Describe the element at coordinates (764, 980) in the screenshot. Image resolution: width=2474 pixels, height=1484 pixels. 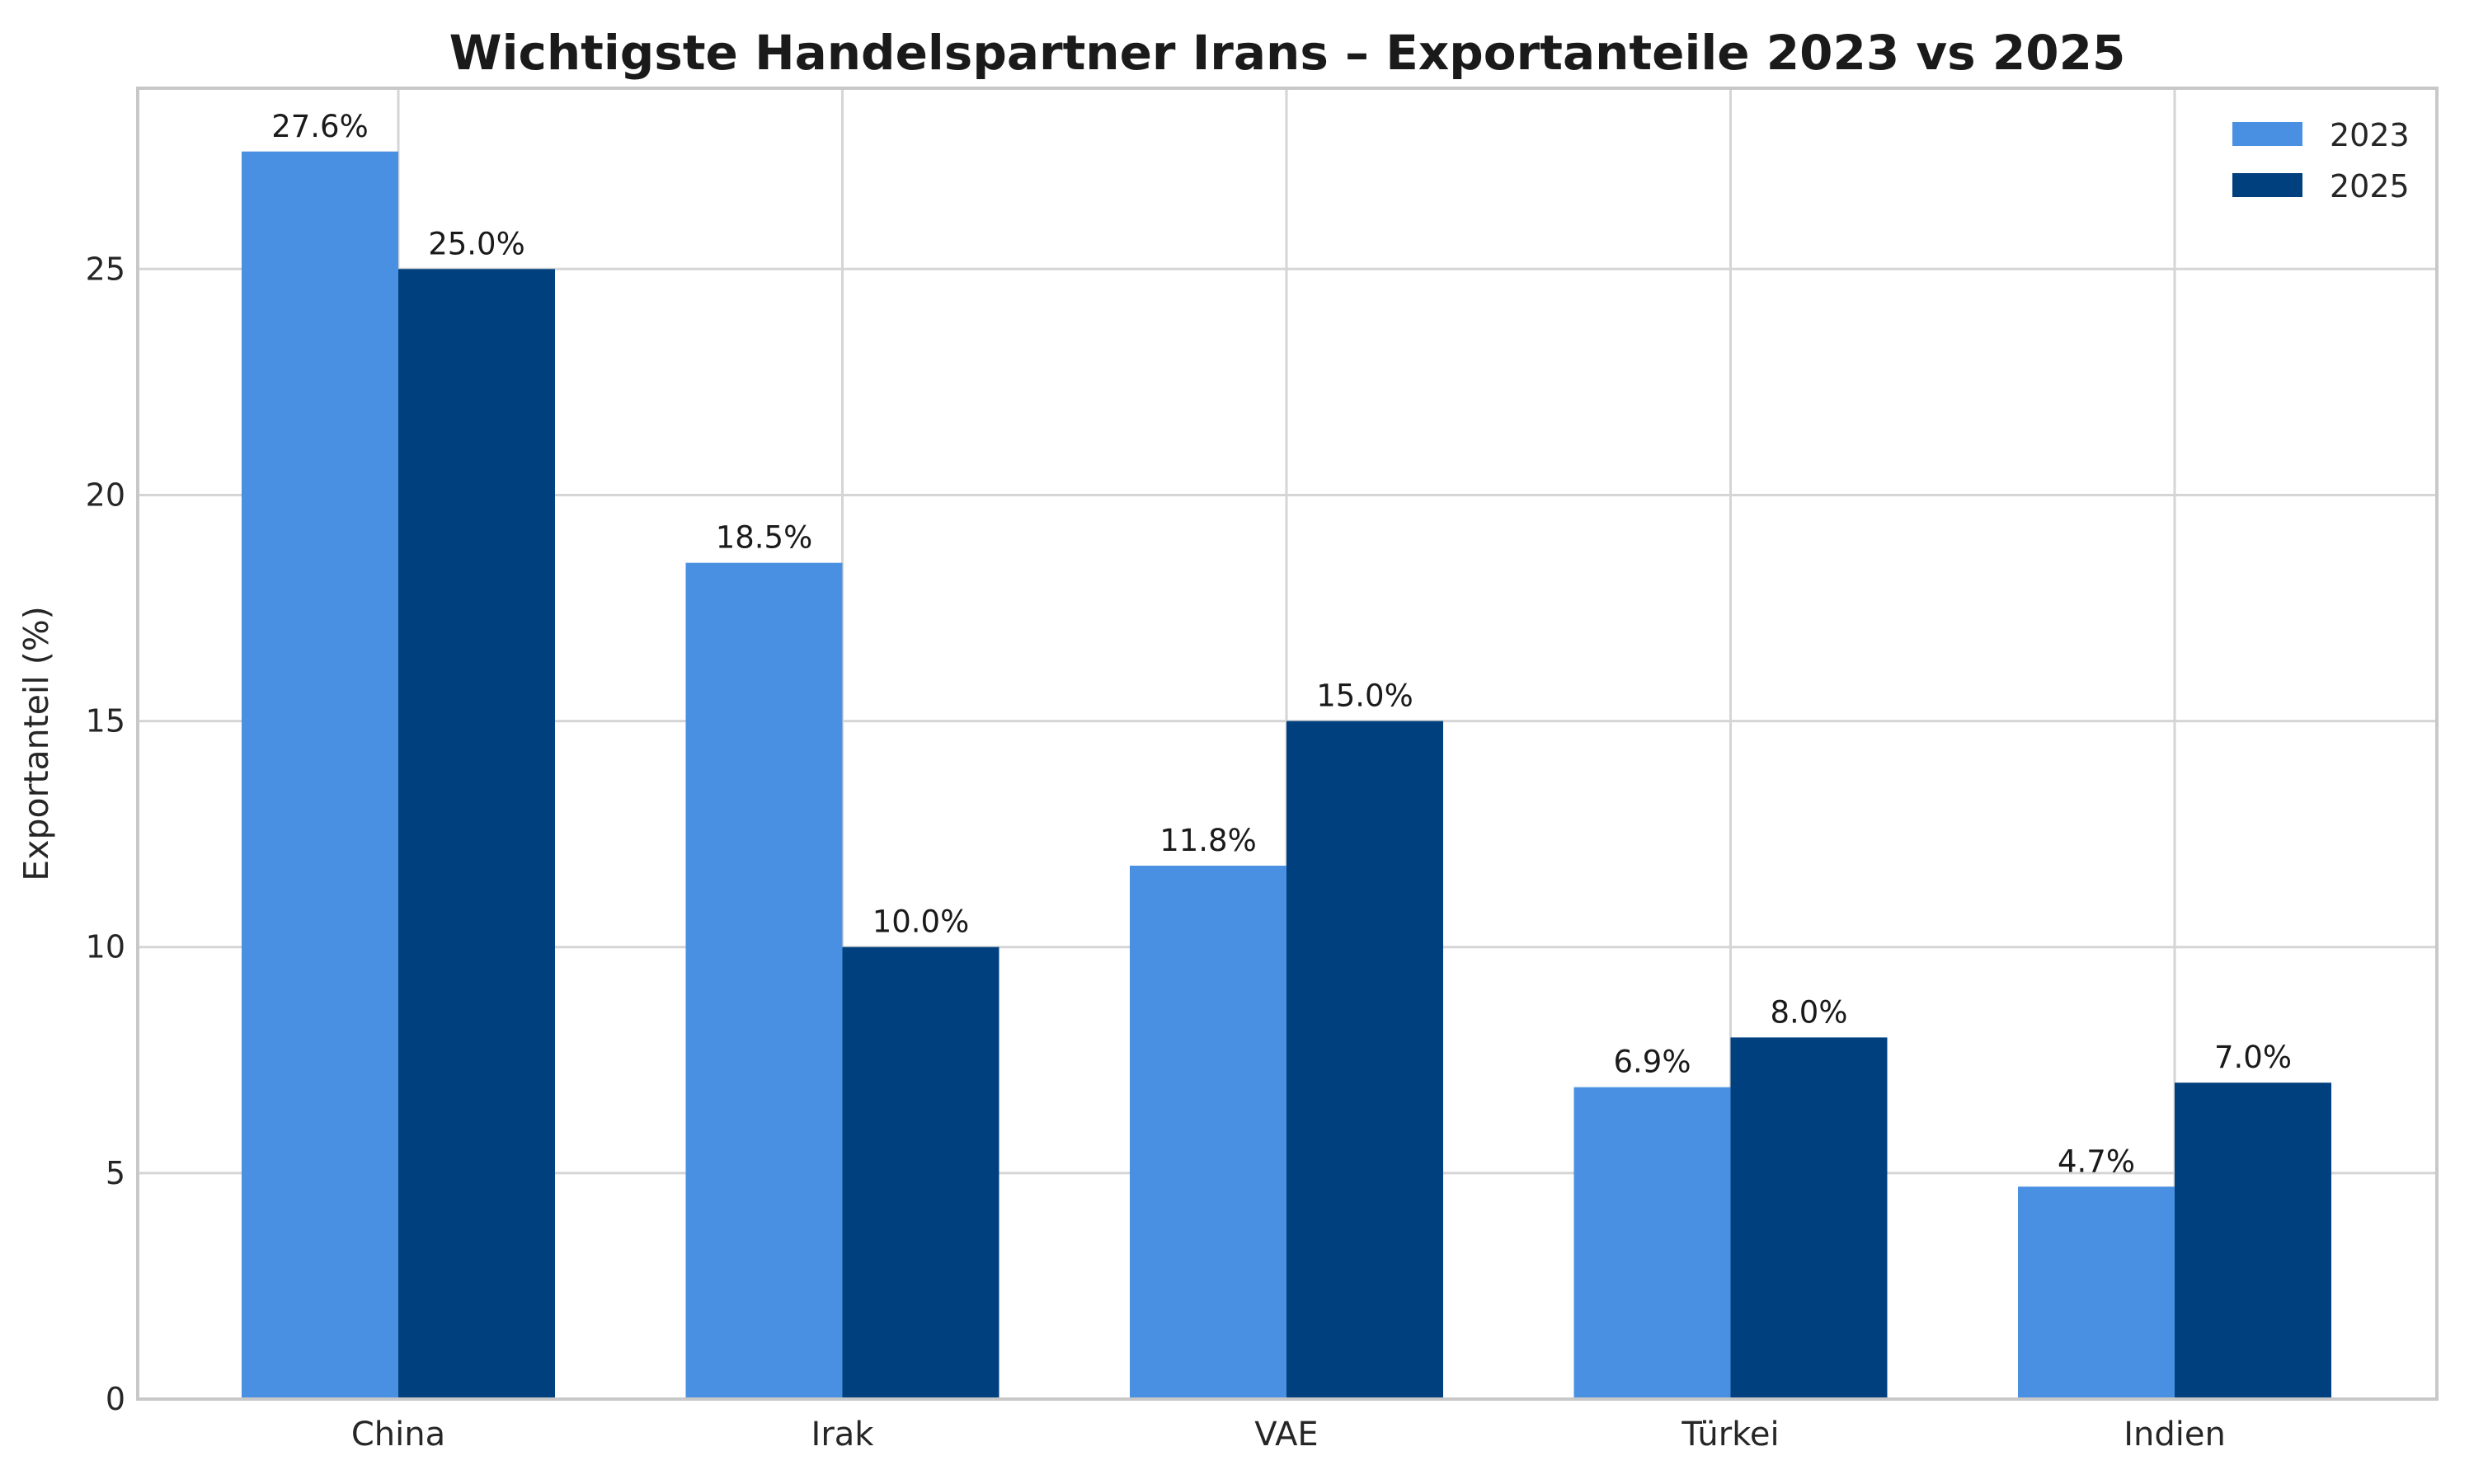
I see `bar-2023-Irak` at that location.